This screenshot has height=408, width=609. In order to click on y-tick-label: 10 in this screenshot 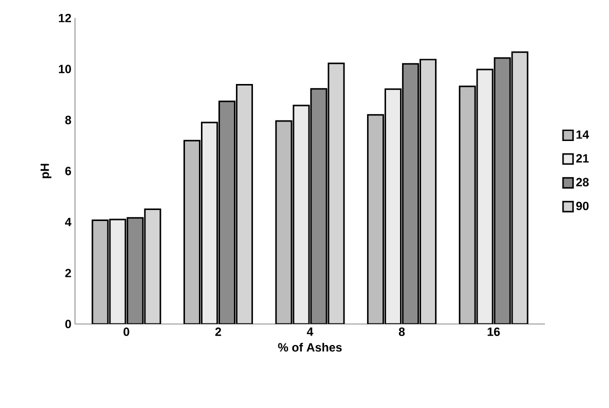, I will do `click(64, 69)`.